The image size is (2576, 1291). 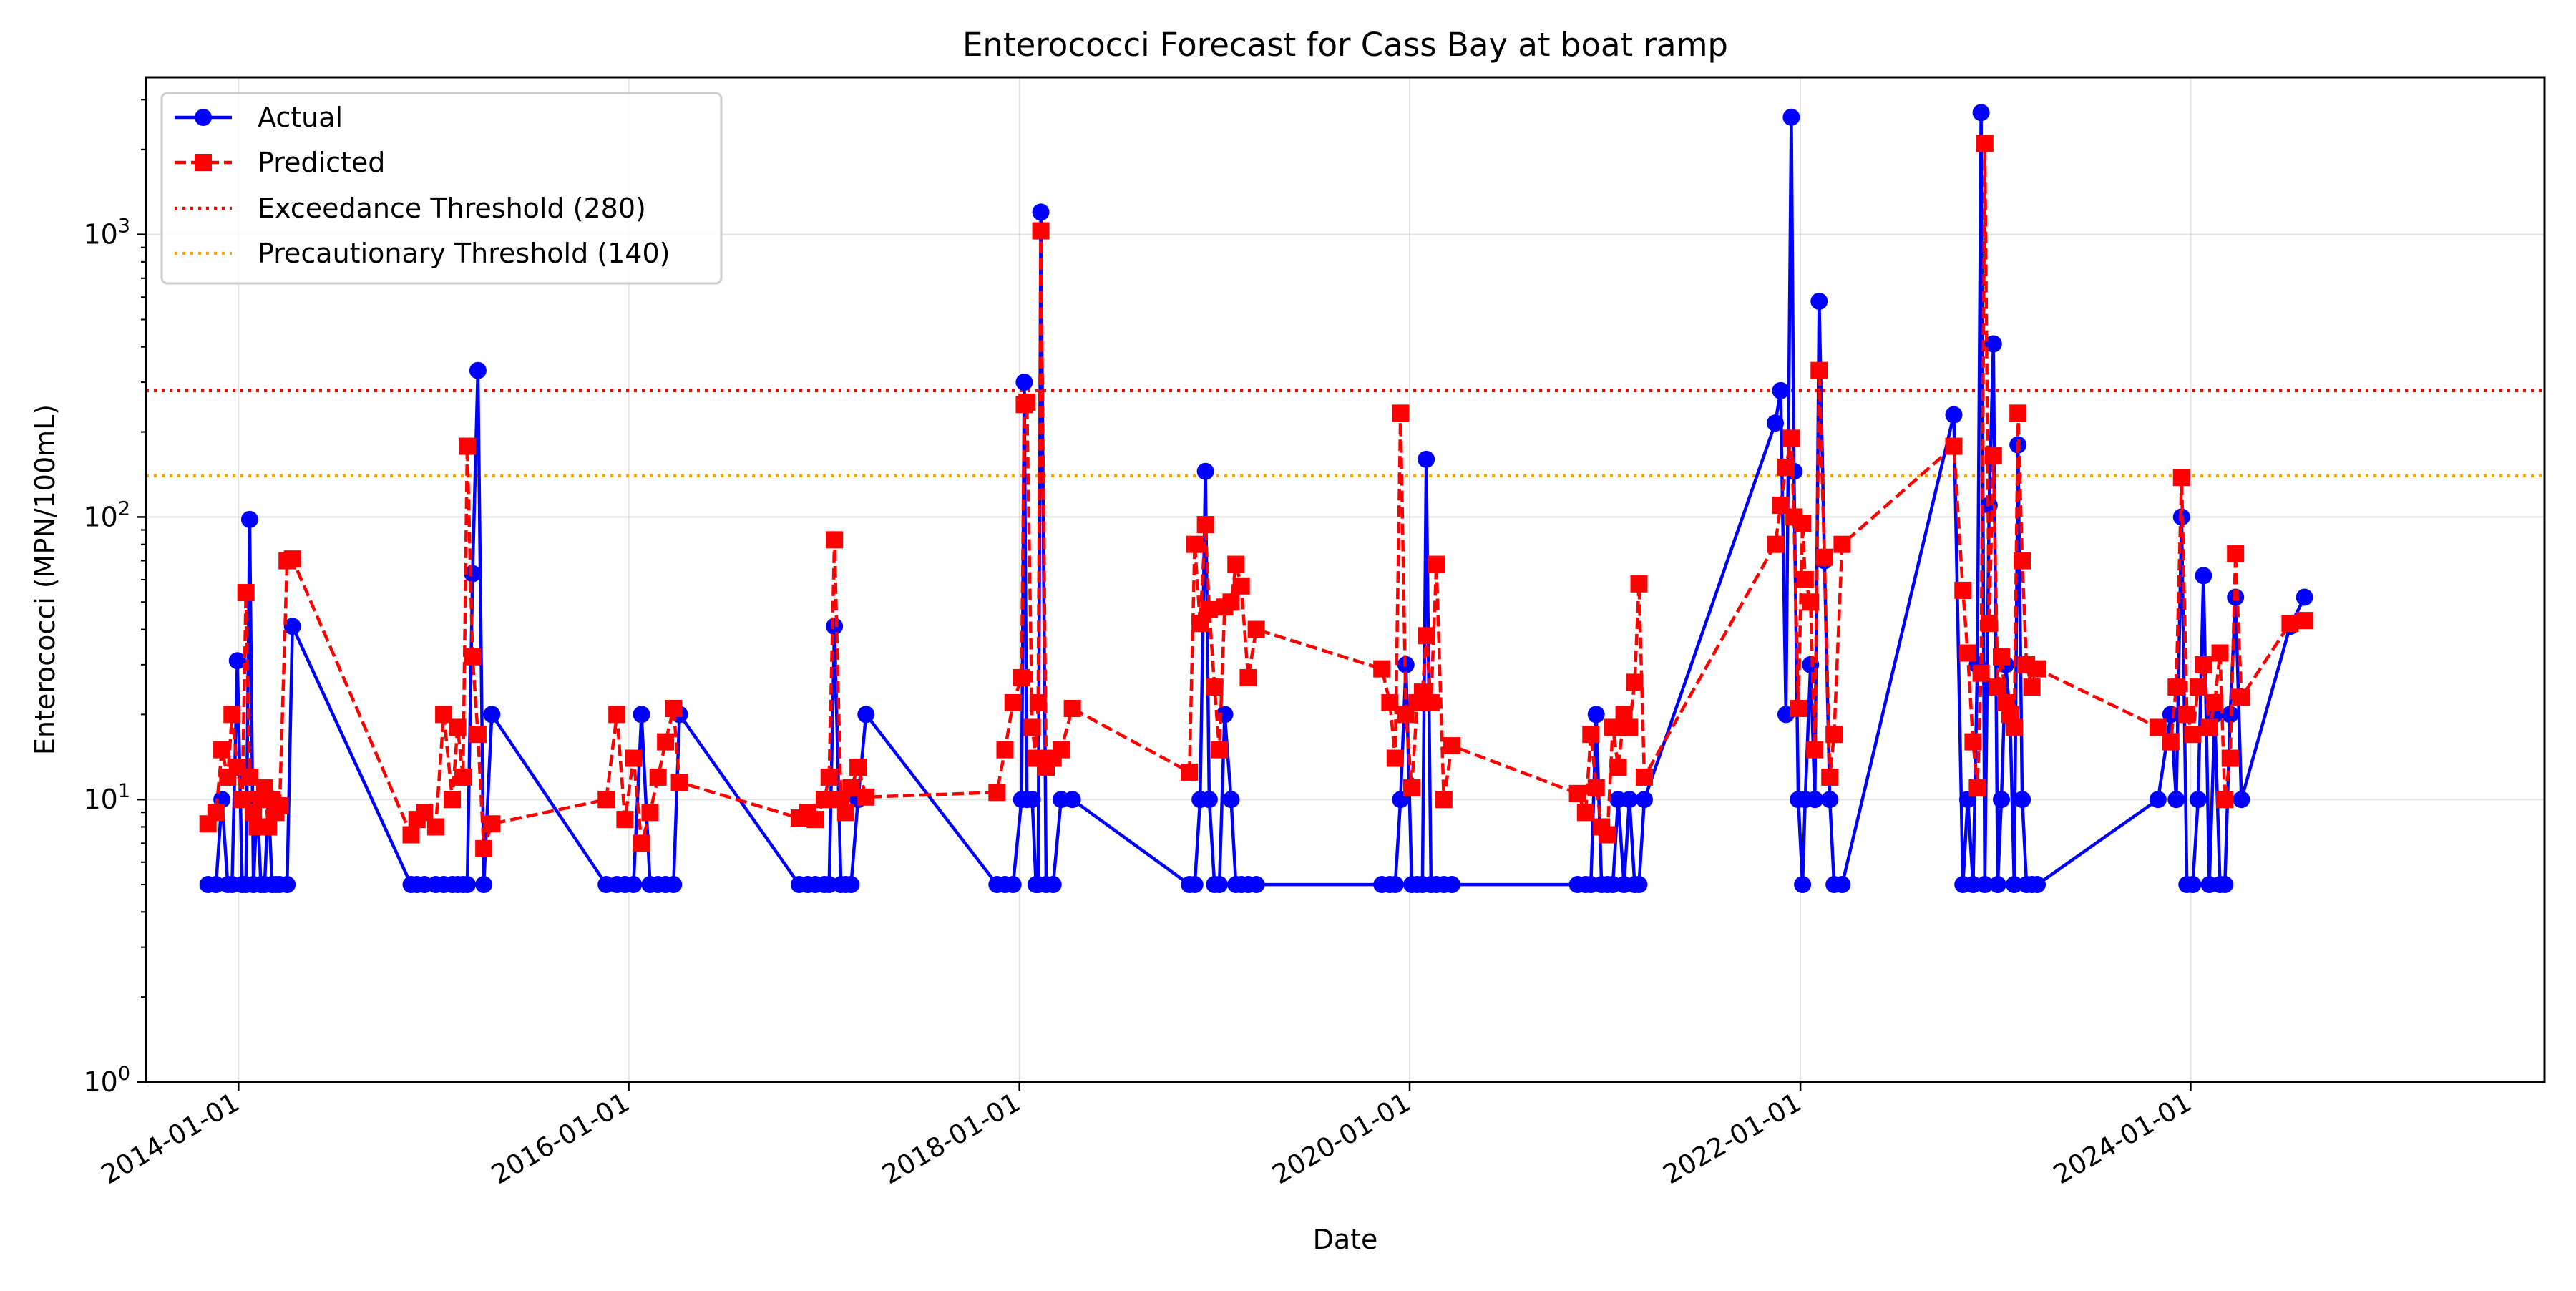 I want to click on legend-entry-exceedance: Exceedance Threshold (280), so click(x=410, y=208).